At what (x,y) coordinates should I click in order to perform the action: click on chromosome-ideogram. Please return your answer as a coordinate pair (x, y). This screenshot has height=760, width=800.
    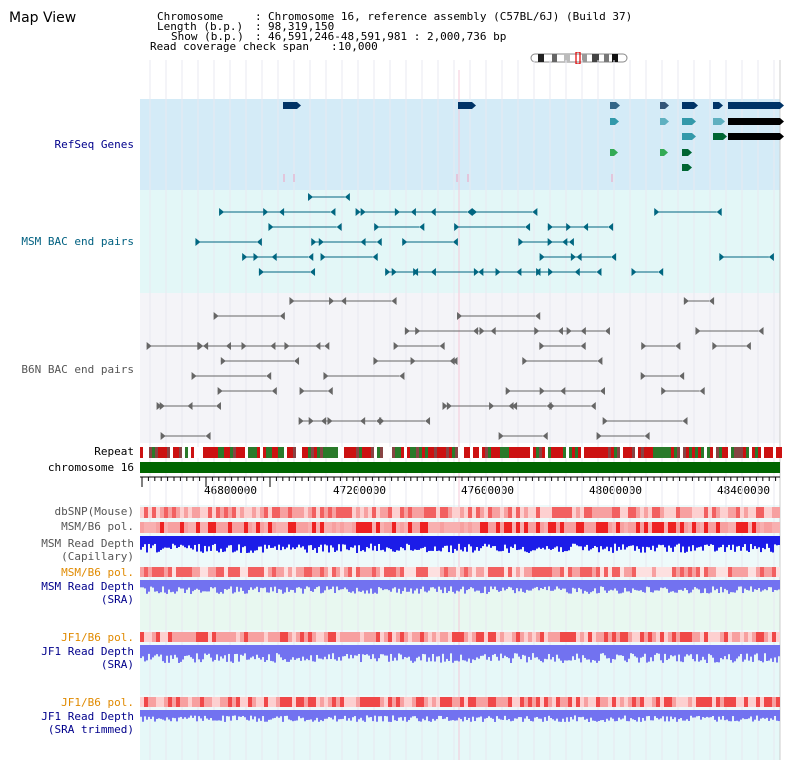
    Looking at the image, I should click on (579, 58).